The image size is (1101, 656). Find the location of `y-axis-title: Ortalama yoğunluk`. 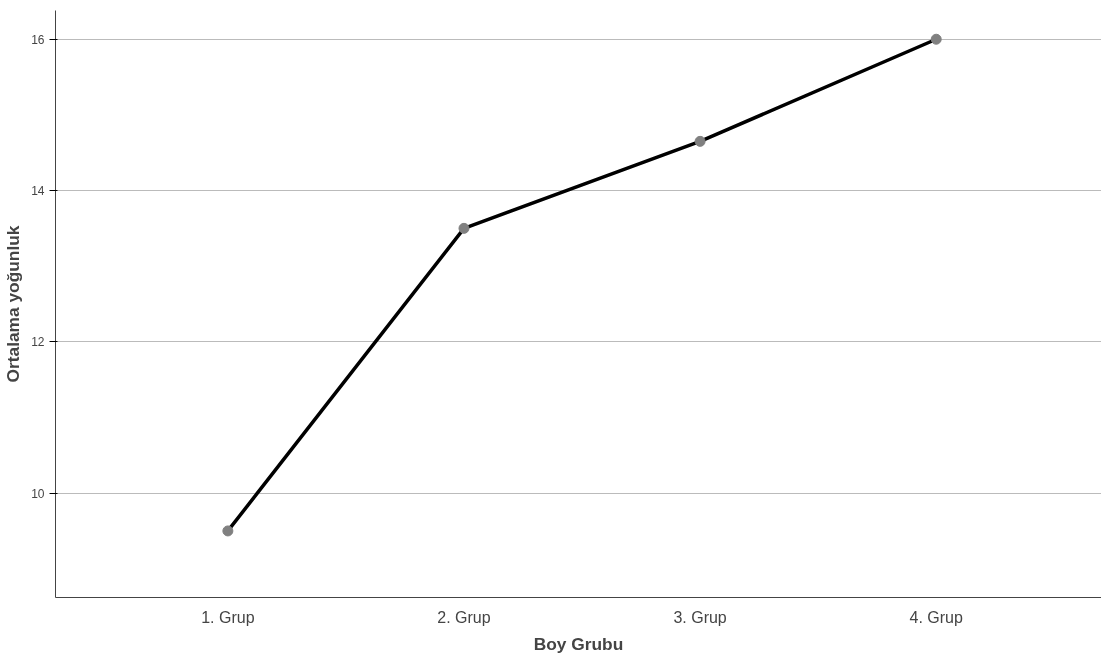

y-axis-title: Ortalama yoğunluk is located at coordinates (13, 304).